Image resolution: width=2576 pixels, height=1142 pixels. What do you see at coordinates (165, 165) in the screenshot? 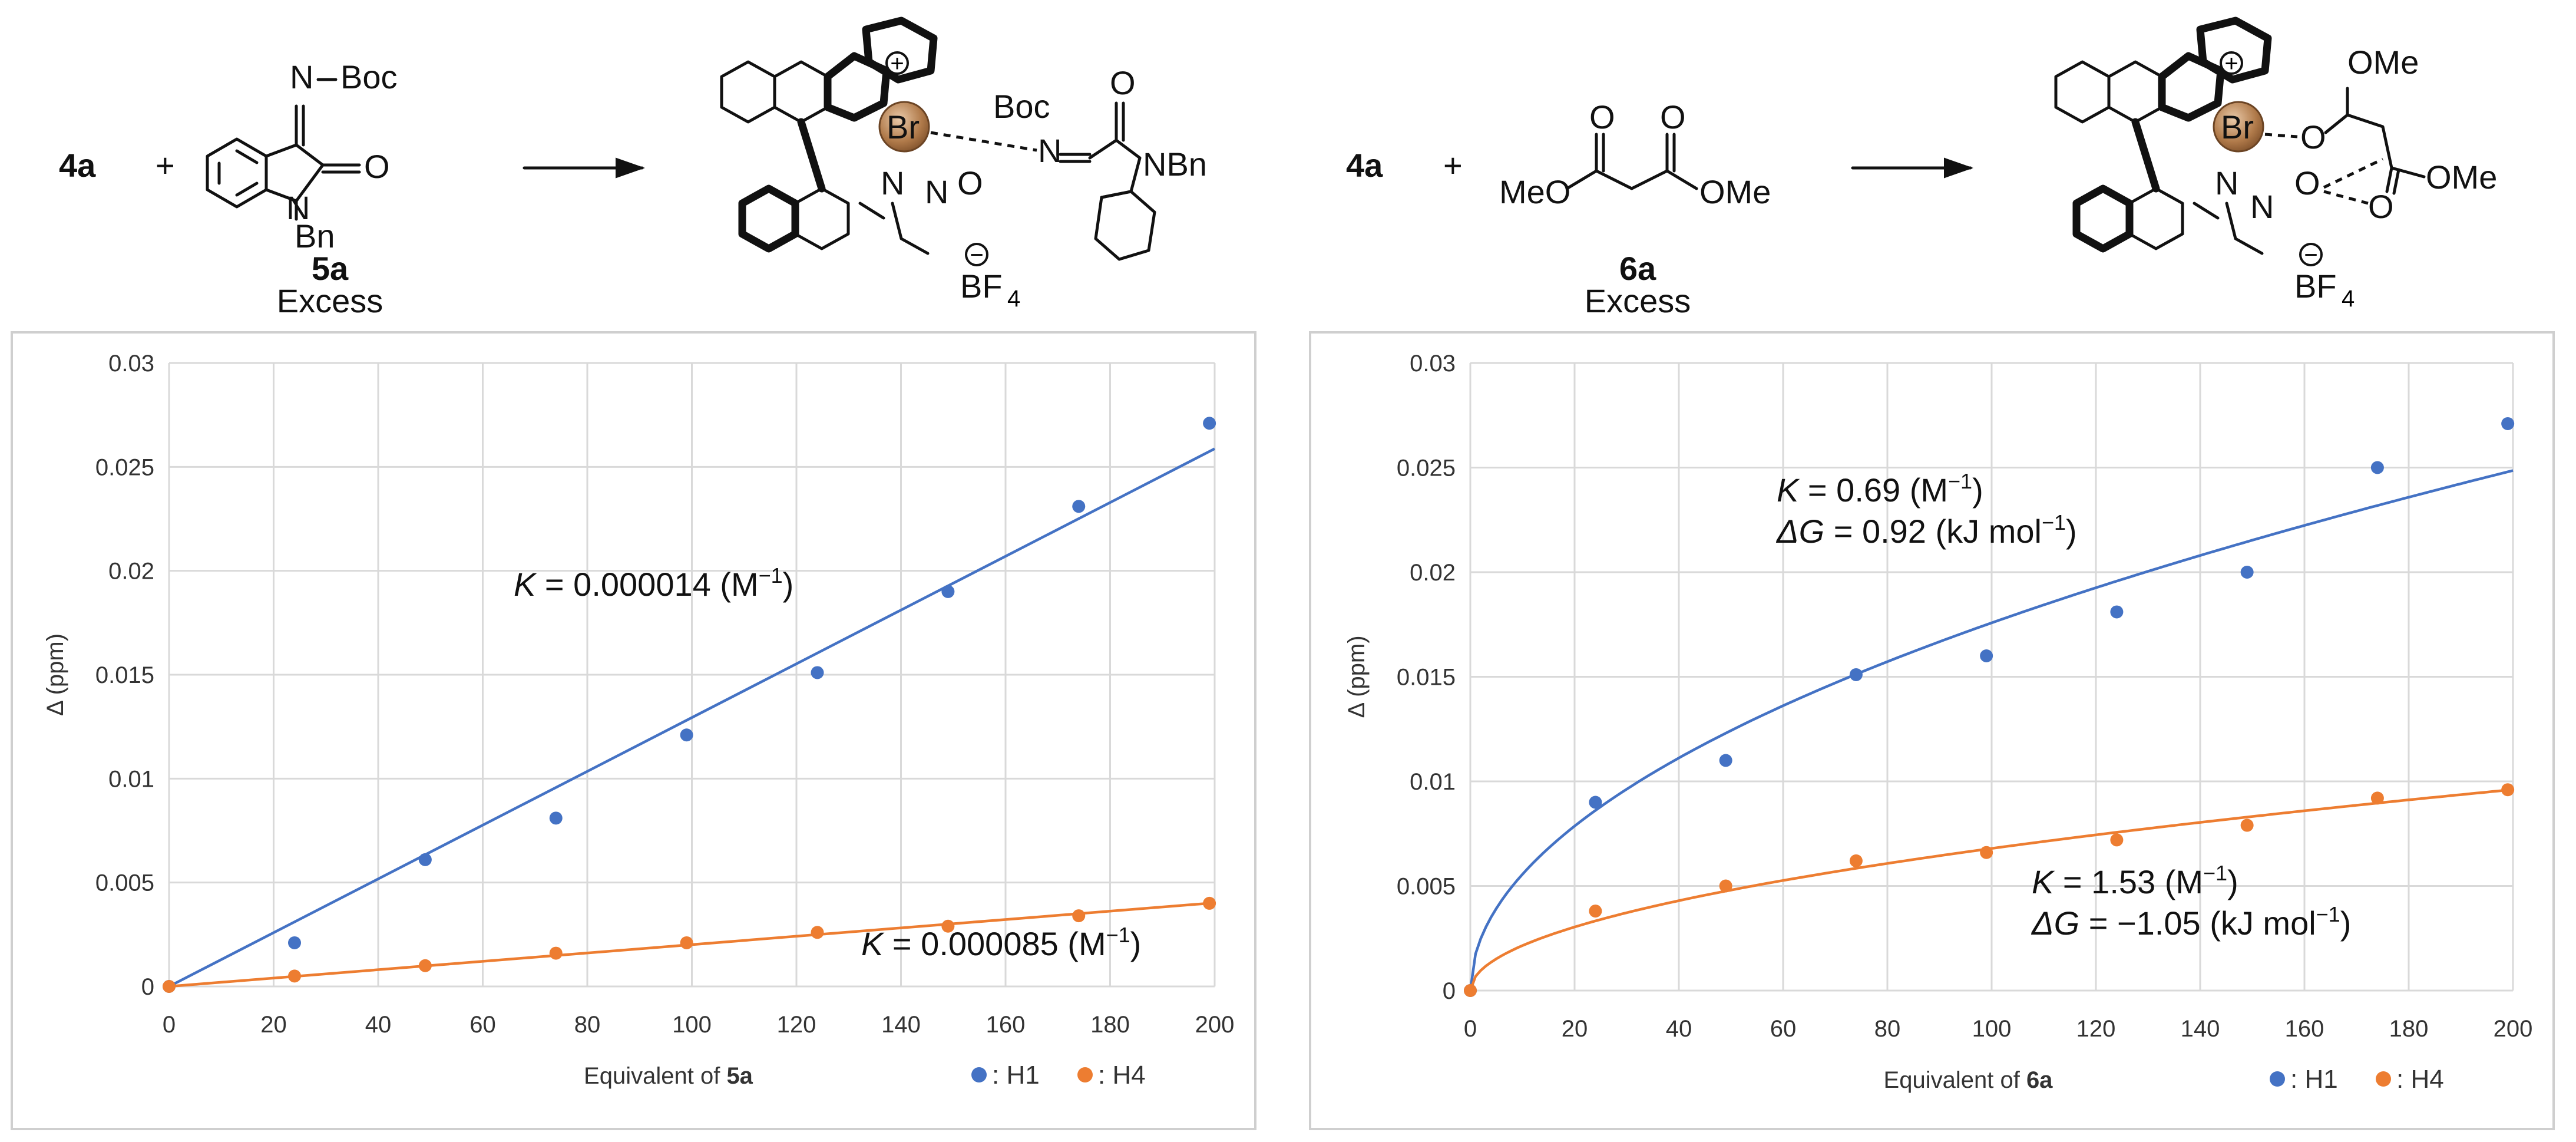
I see `plus-sign: +` at bounding box center [165, 165].